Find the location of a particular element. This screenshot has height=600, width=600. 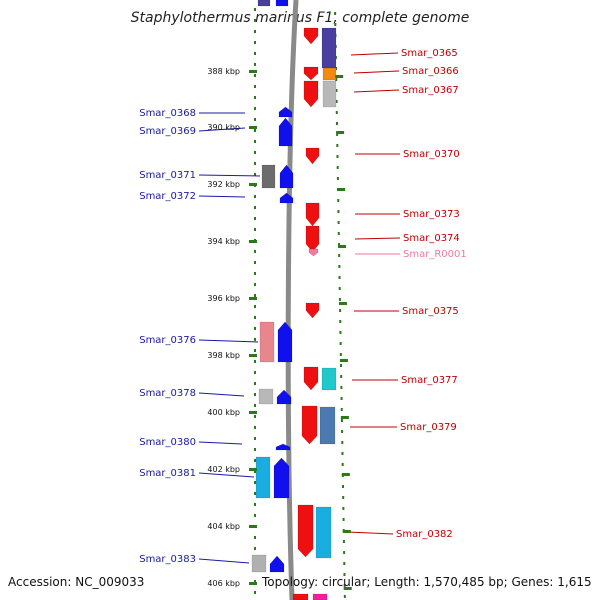

gene-label-smar-0369: Smar_0369 is located at coordinates (167, 131).